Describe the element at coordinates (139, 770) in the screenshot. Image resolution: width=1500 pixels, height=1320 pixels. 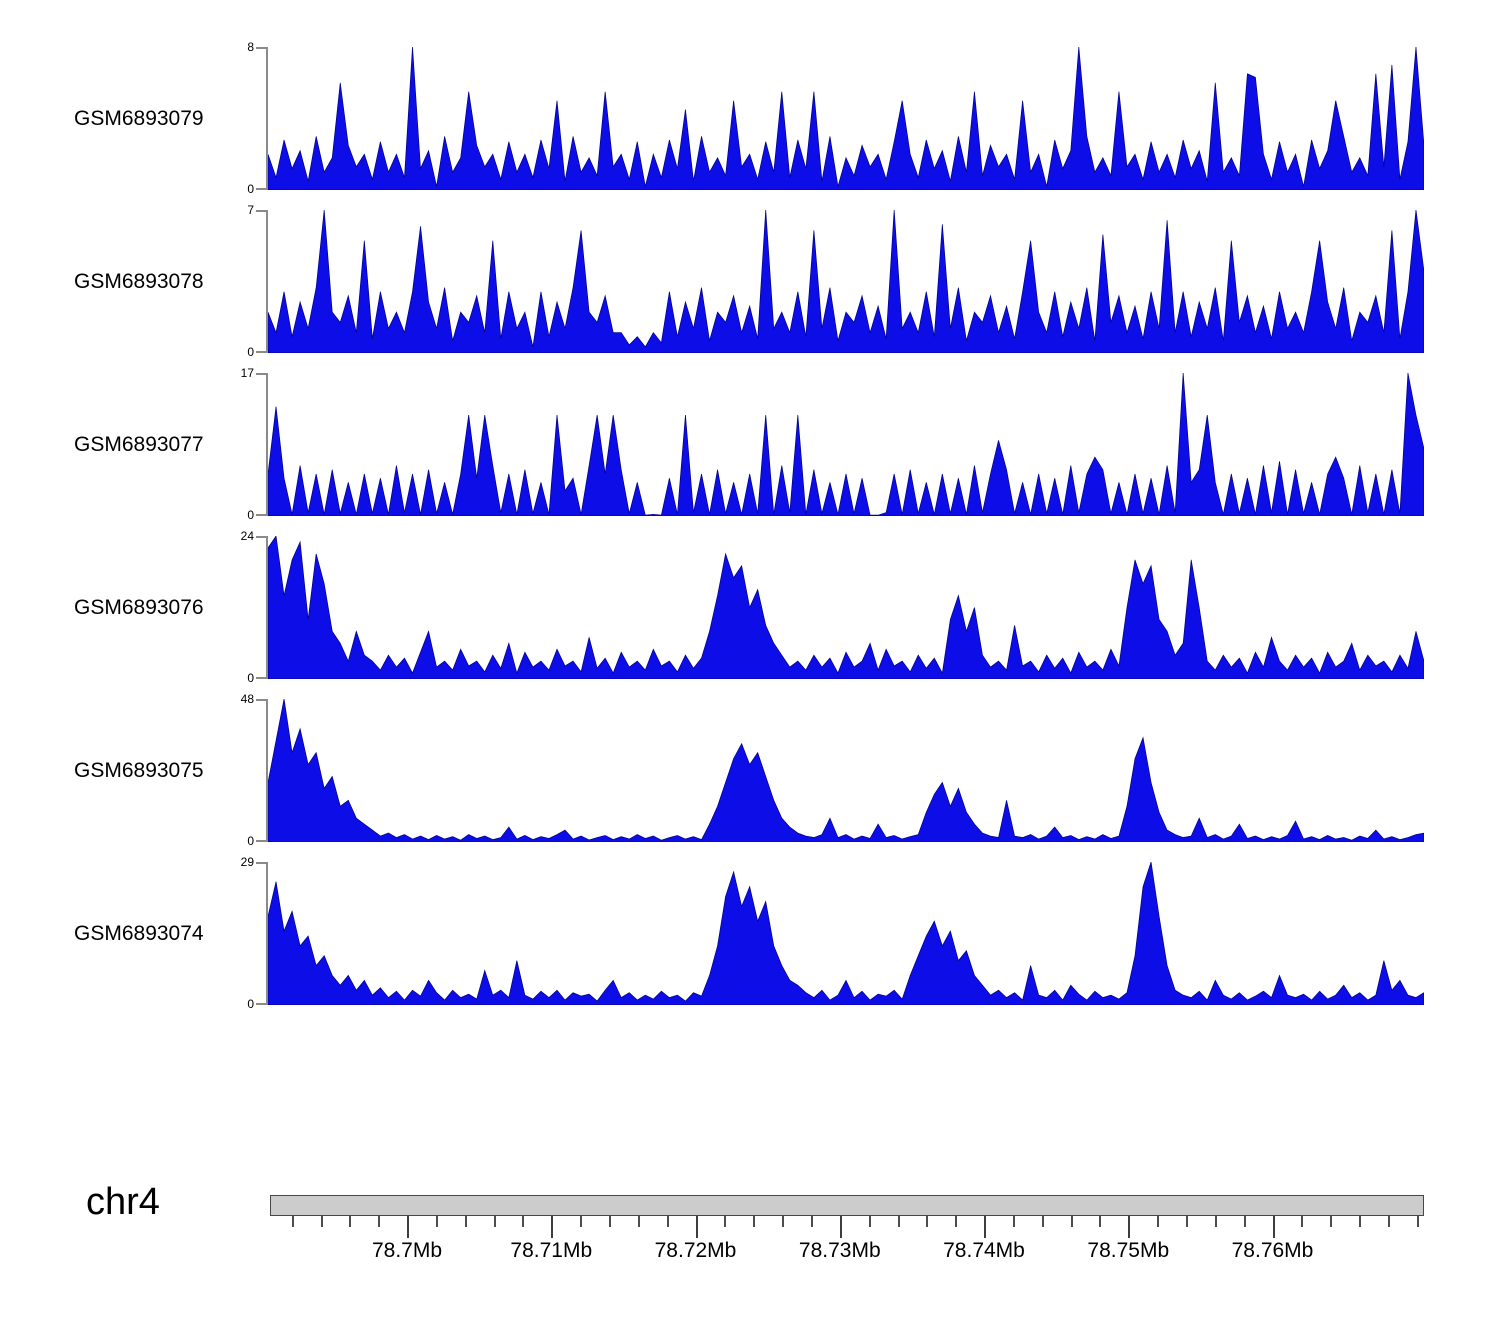
I see `track-title: GSM6893075` at that location.